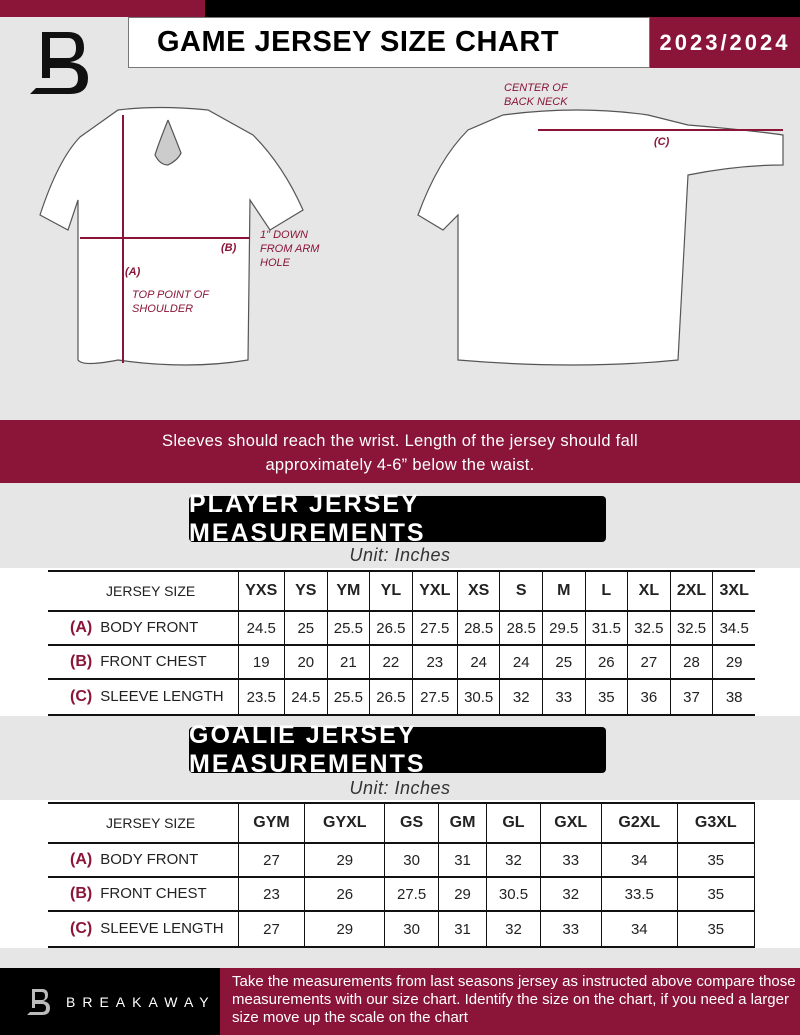 The height and width of the screenshot is (1035, 800). What do you see at coordinates (691, 697) in the screenshot?
I see `table-cell: 37` at bounding box center [691, 697].